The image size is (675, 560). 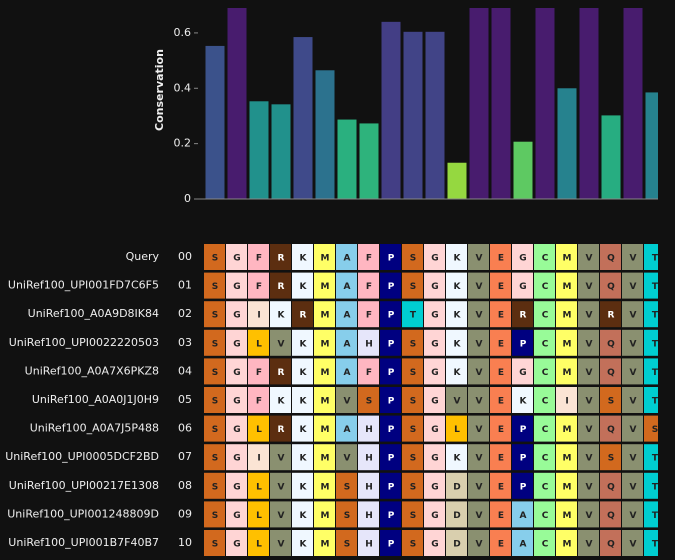 What do you see at coordinates (84, 485) in the screenshot?
I see `sequence-name: UniRef100_UPI00217E1308` at bounding box center [84, 485].